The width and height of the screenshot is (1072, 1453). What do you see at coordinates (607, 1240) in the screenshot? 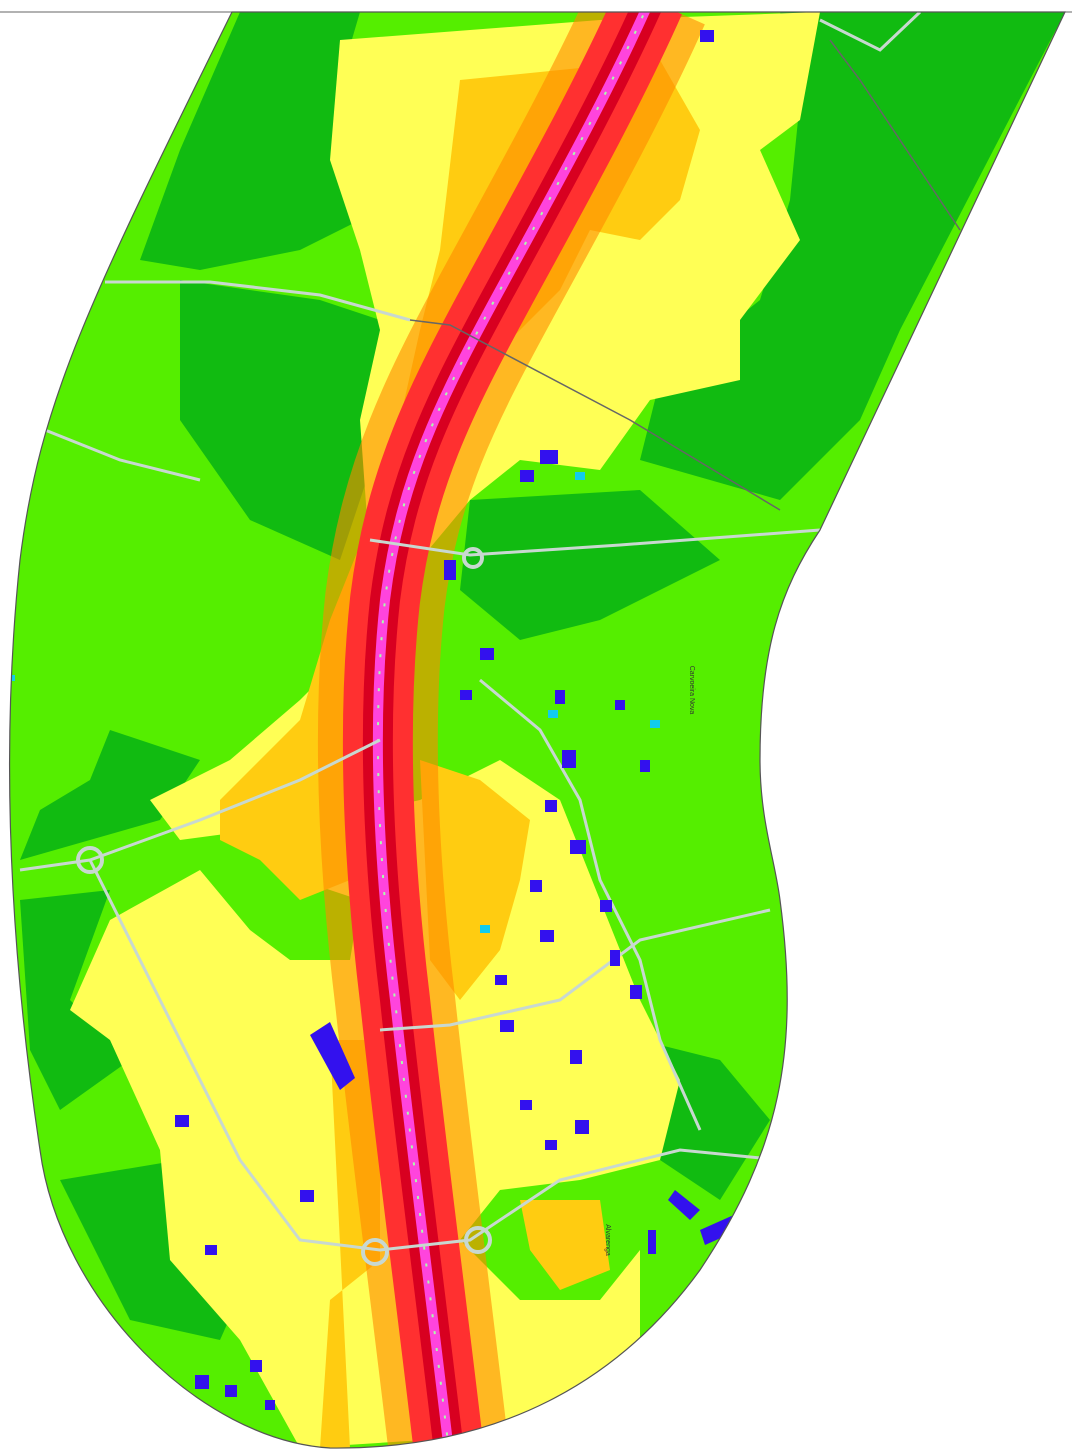
I see `place-label: Alvarenga` at bounding box center [607, 1240].